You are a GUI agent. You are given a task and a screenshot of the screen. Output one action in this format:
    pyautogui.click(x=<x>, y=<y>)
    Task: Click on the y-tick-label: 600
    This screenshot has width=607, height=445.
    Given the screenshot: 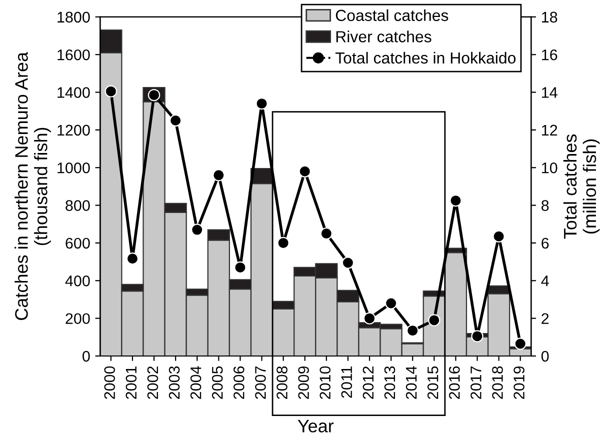 What is the action you would take?
    pyautogui.click(x=78, y=243)
    